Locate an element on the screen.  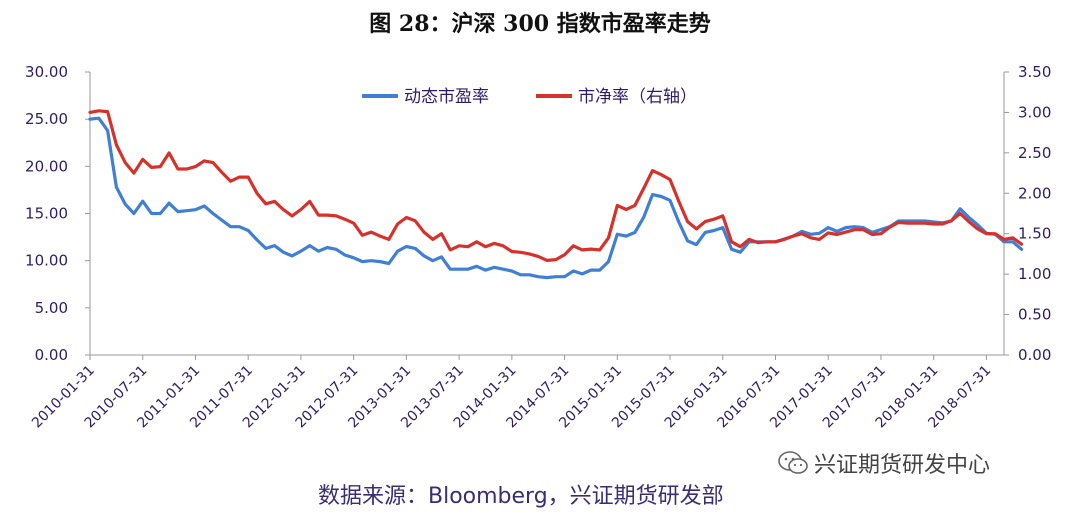
legend-pe-label: 动态市盈率 is located at coordinates (446, 97).